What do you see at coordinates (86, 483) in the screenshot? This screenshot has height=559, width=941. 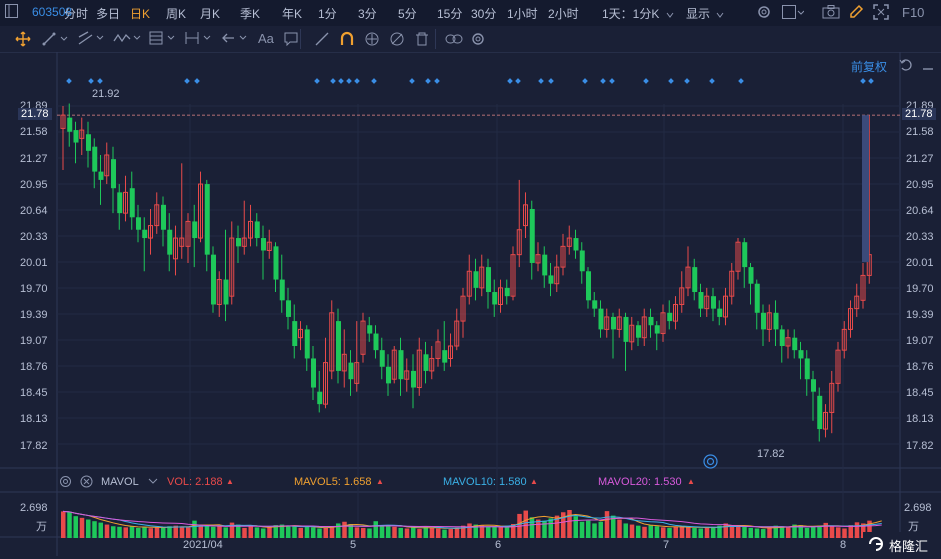 I see `indicator-close-icon` at bounding box center [86, 483].